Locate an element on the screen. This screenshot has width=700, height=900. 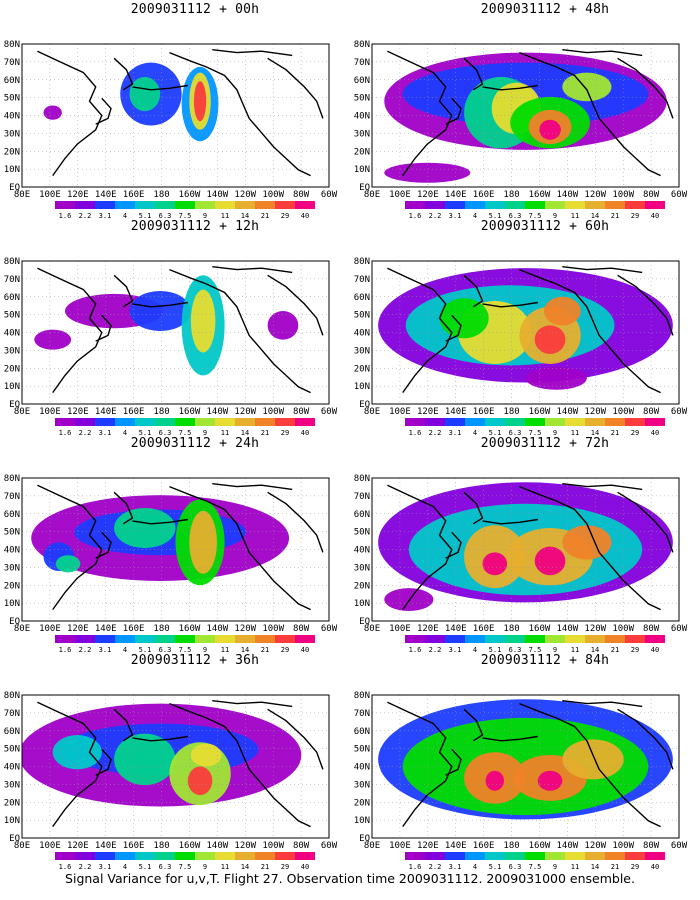
colorbar-label: 2.2 is located at coordinates (85, 433).